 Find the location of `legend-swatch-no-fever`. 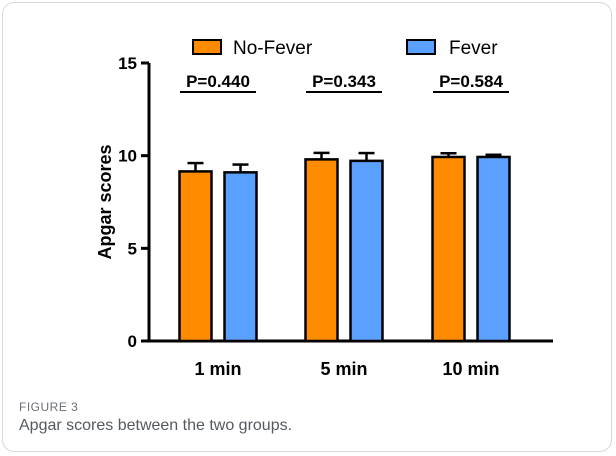

legend-swatch-no-fever is located at coordinates (207, 47).